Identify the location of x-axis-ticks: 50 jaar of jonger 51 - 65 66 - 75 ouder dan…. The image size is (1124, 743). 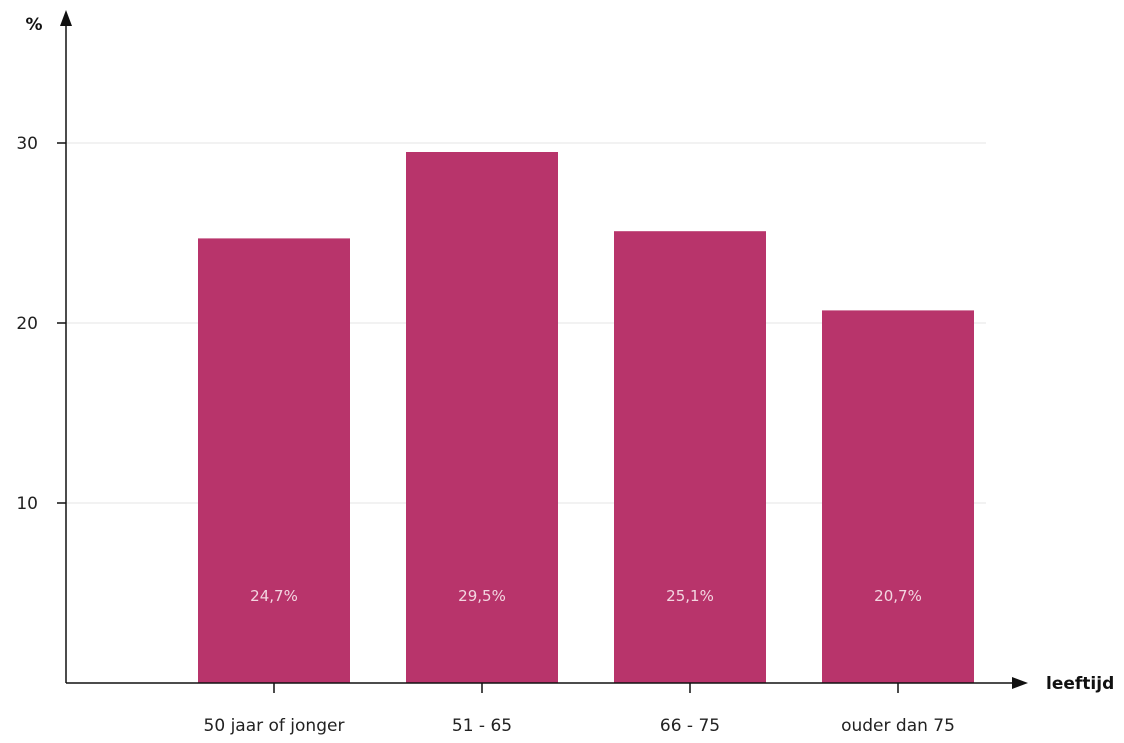
(579, 709).